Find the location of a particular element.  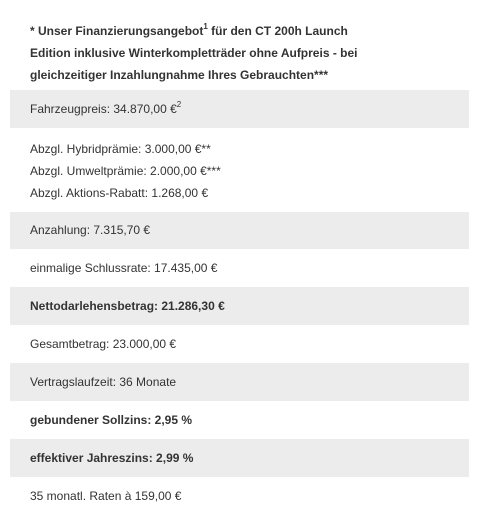

sollzins-row: gebundener Sollzins: 2,95 % is located at coordinates (239, 420).